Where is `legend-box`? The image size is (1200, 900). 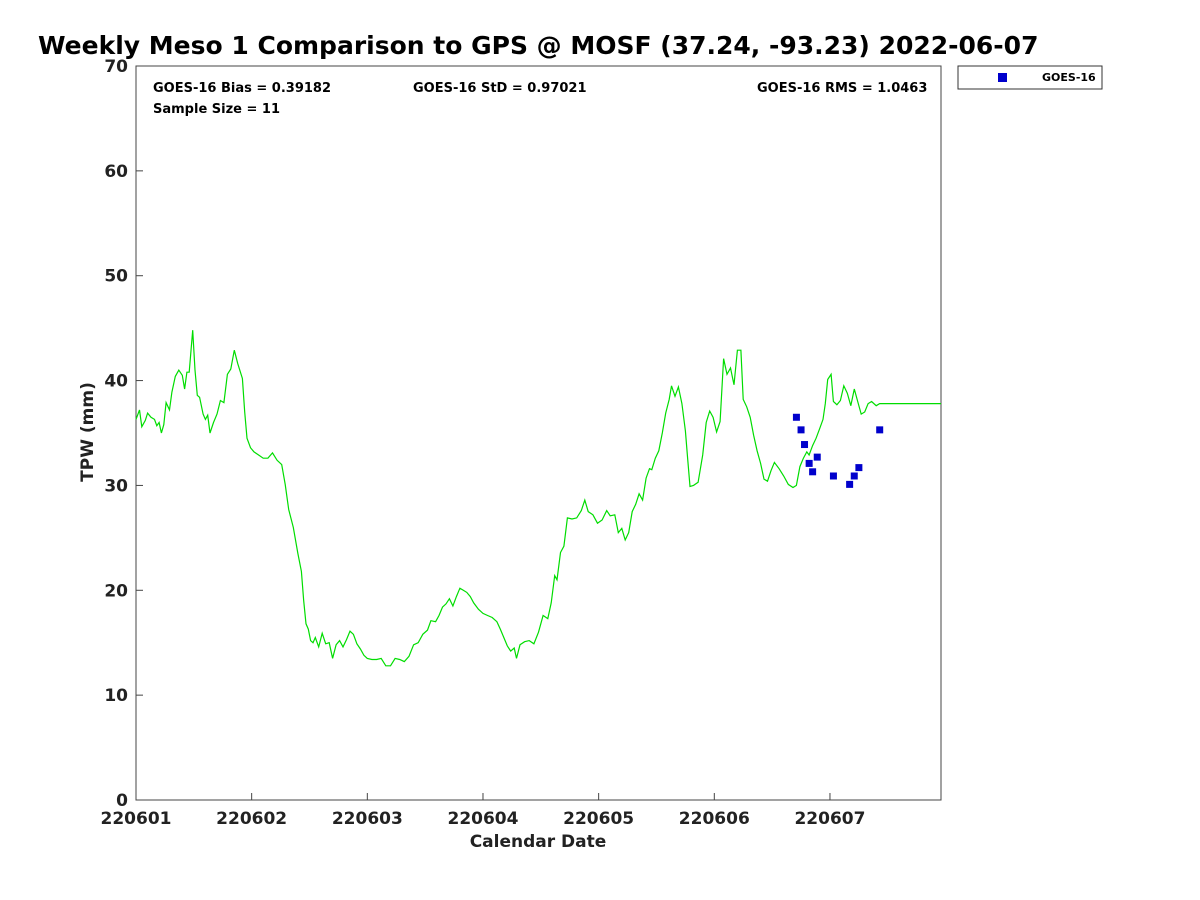
legend-box is located at coordinates (1030, 77).